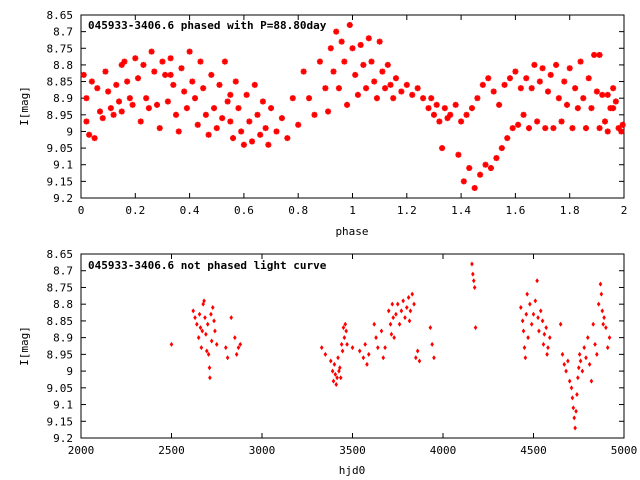  Describe the element at coordinates (298, 210) in the screenshot. I see `top-x-tick-label: 0.8` at that location.